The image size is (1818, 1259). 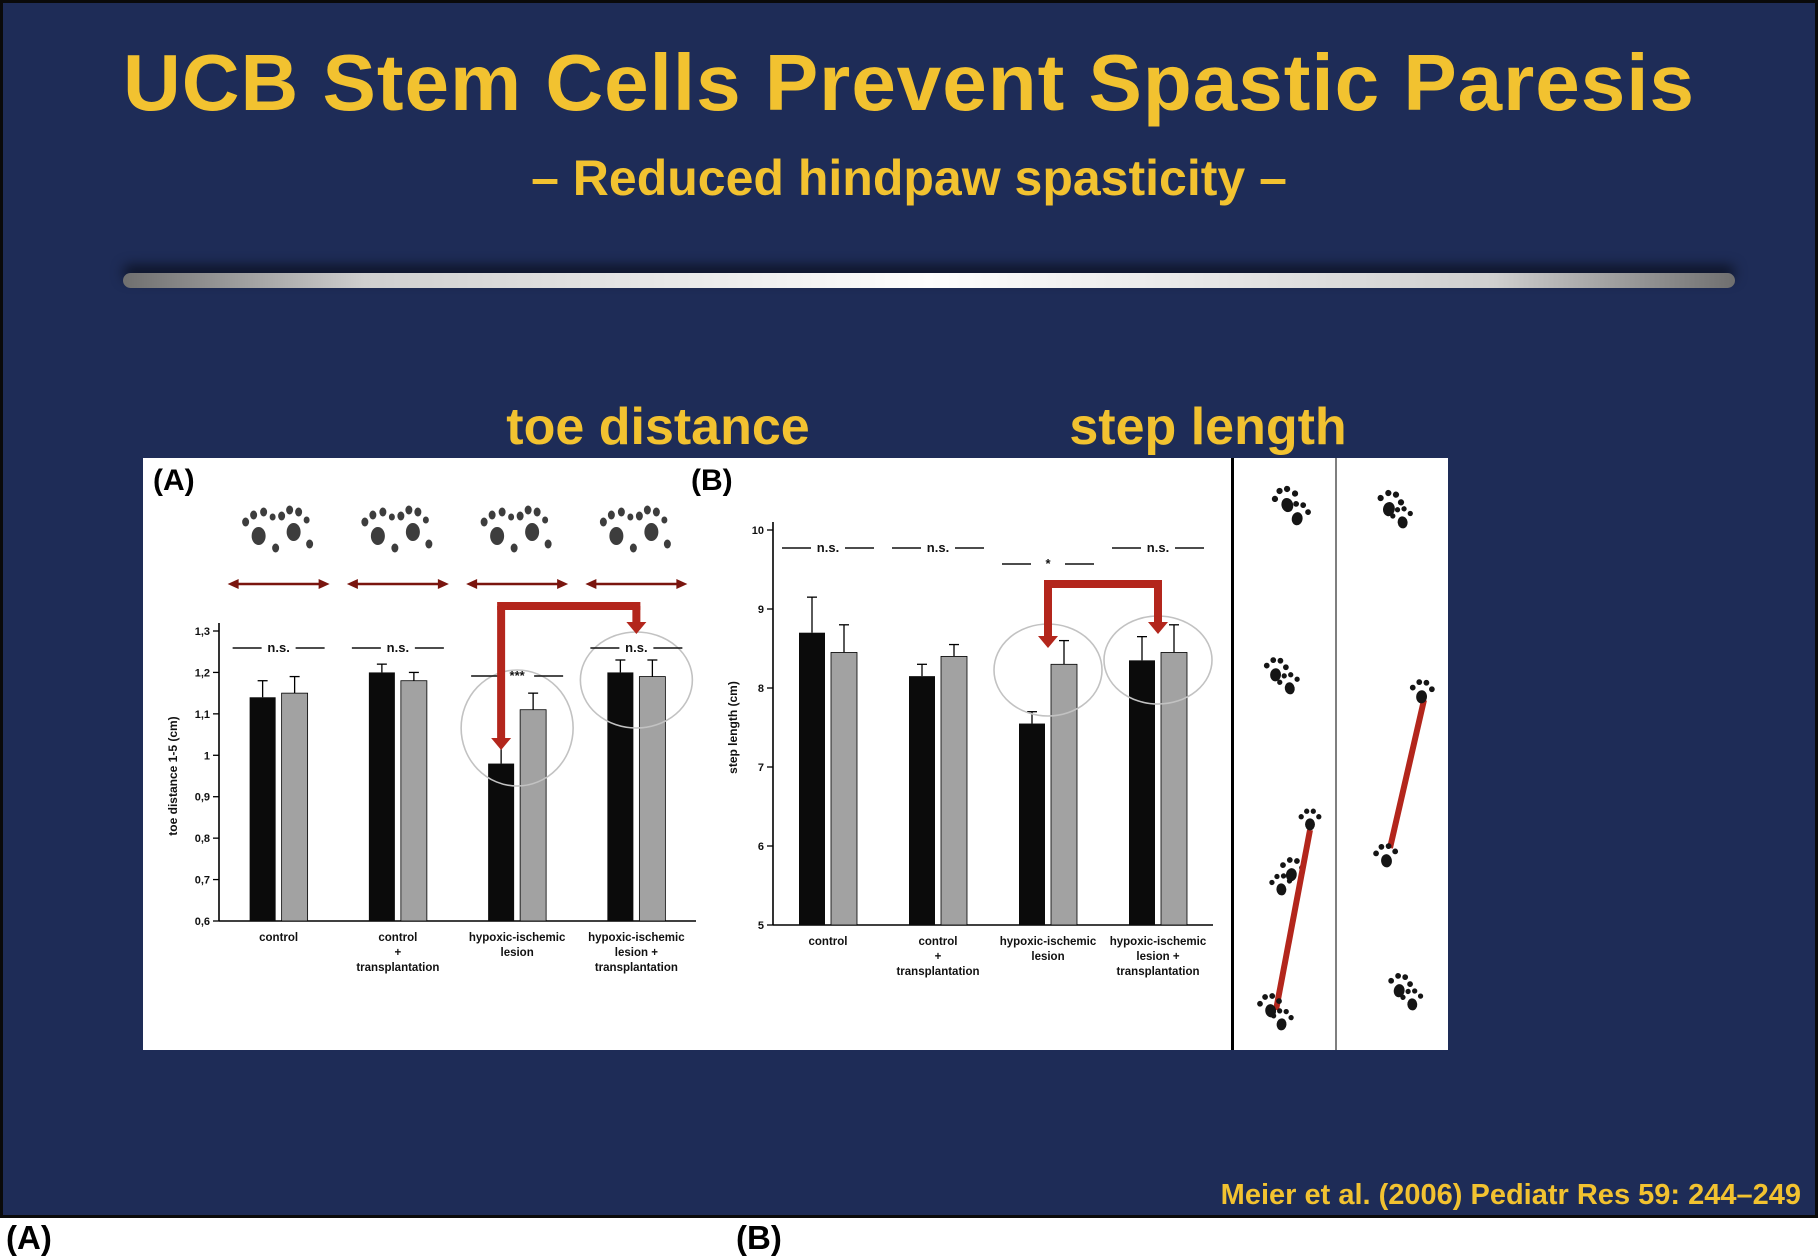 I want to click on y-tick-label: 0,9, so click(x=202, y=798).